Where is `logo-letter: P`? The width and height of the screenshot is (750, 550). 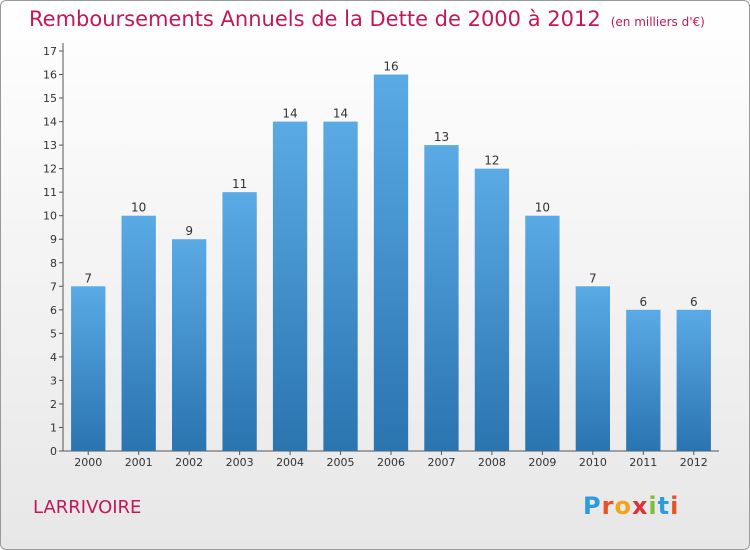
logo-letter: P is located at coordinates (592, 506).